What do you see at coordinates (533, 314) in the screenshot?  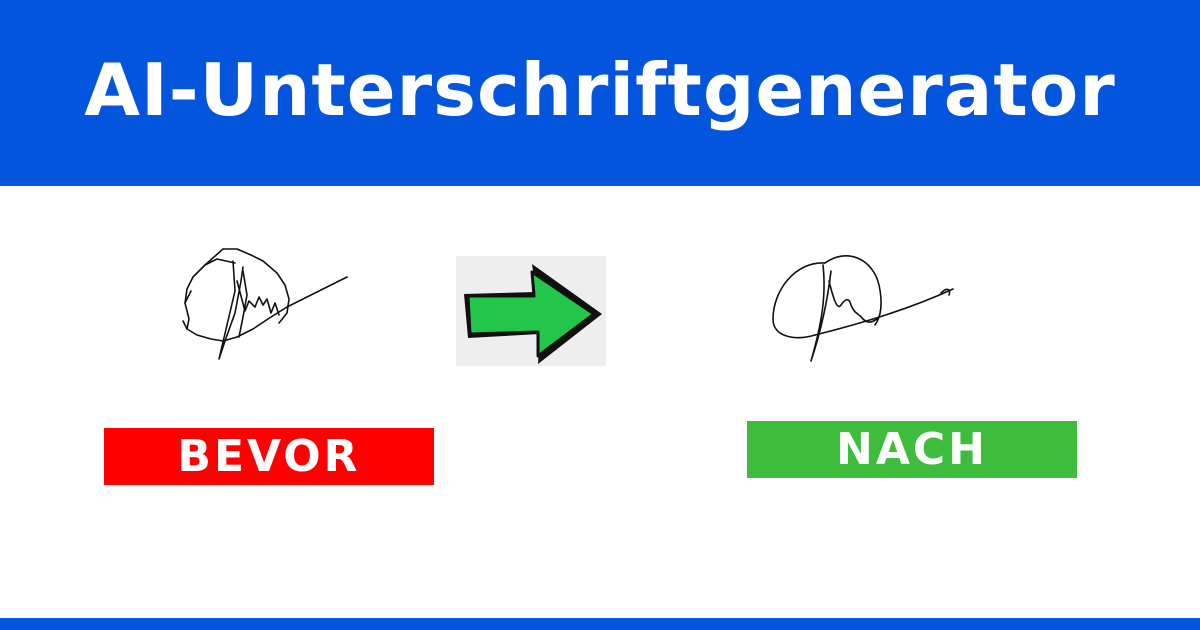 I see `right-arrow-icon` at bounding box center [533, 314].